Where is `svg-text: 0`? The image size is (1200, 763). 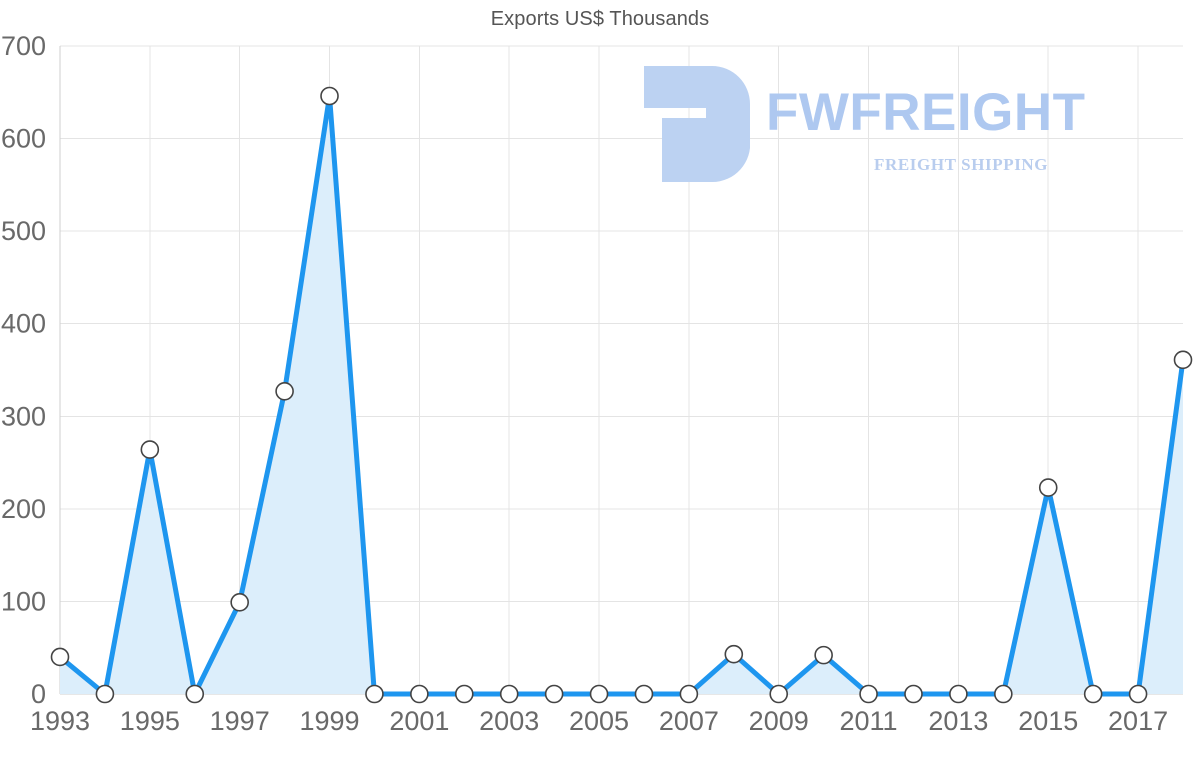
svg-text: 0 is located at coordinates (38, 694).